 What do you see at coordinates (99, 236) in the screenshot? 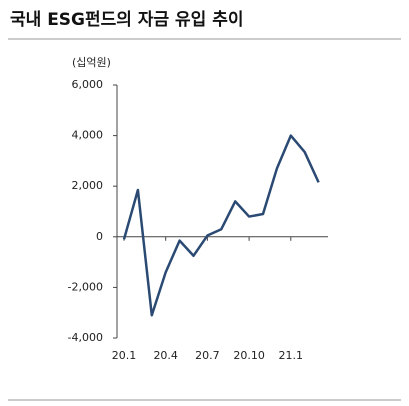
I see `y-tick-label: 0` at bounding box center [99, 236].